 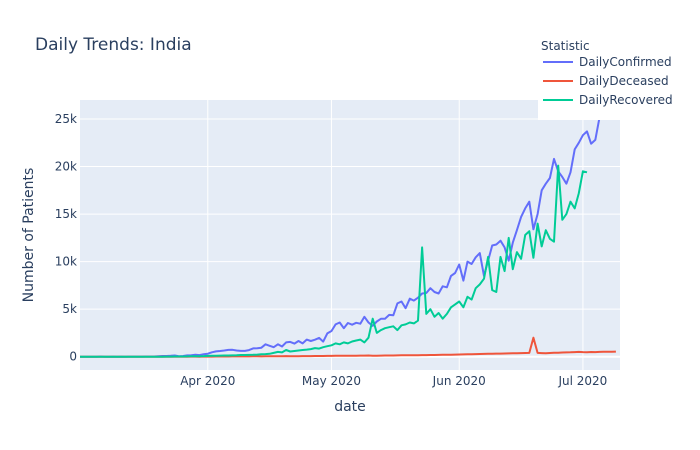 I want to click on legend-label: DailyConfirmed, so click(x=625, y=62).